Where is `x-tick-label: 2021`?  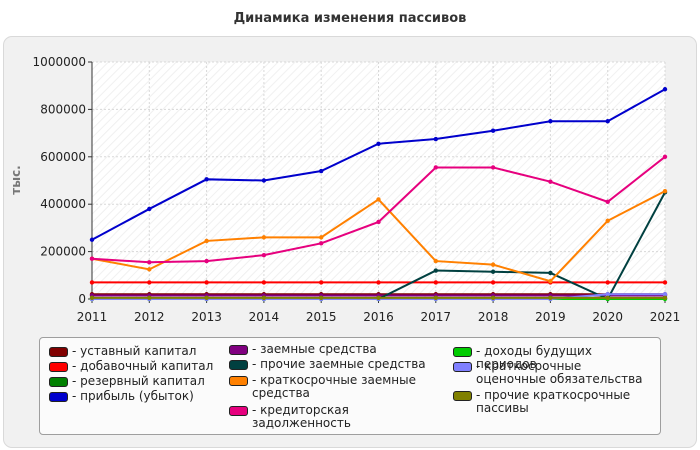 x-tick-label: 2021 is located at coordinates (665, 317).